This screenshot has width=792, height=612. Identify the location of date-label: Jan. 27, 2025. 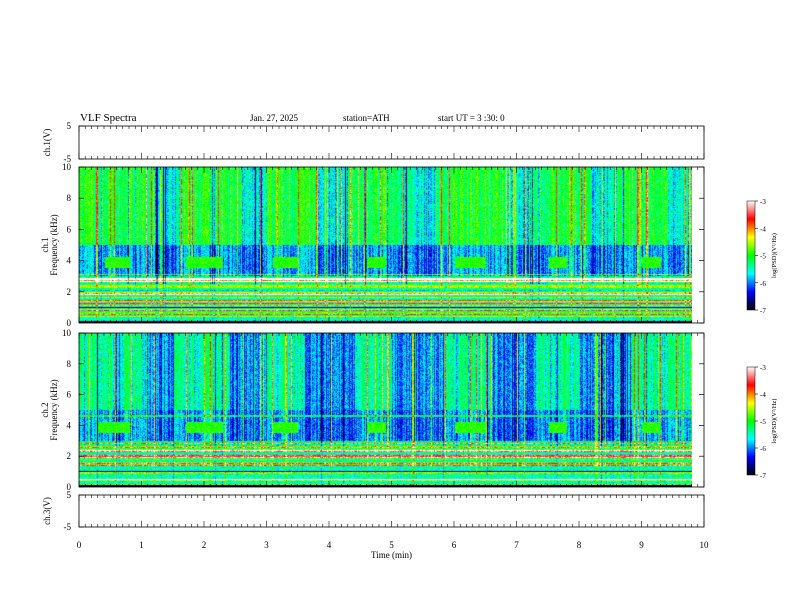
(274, 118).